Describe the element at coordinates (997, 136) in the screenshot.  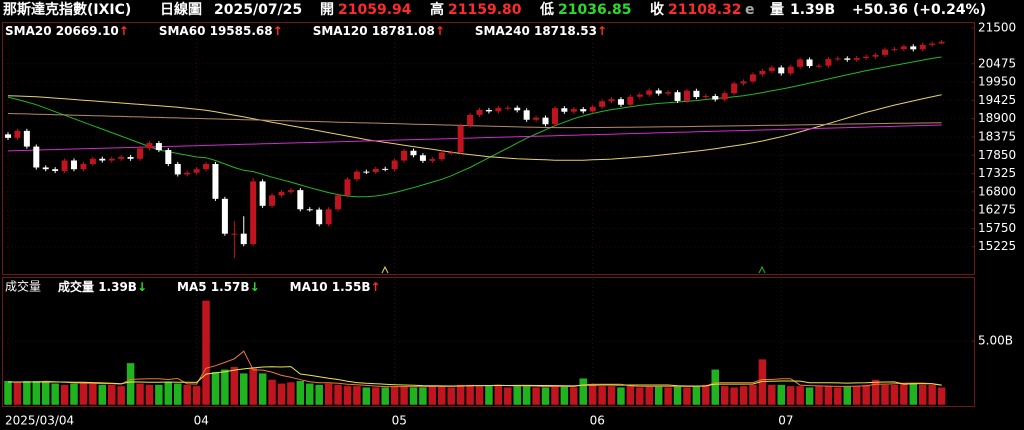
I see `y-tick-label: 18375` at that location.